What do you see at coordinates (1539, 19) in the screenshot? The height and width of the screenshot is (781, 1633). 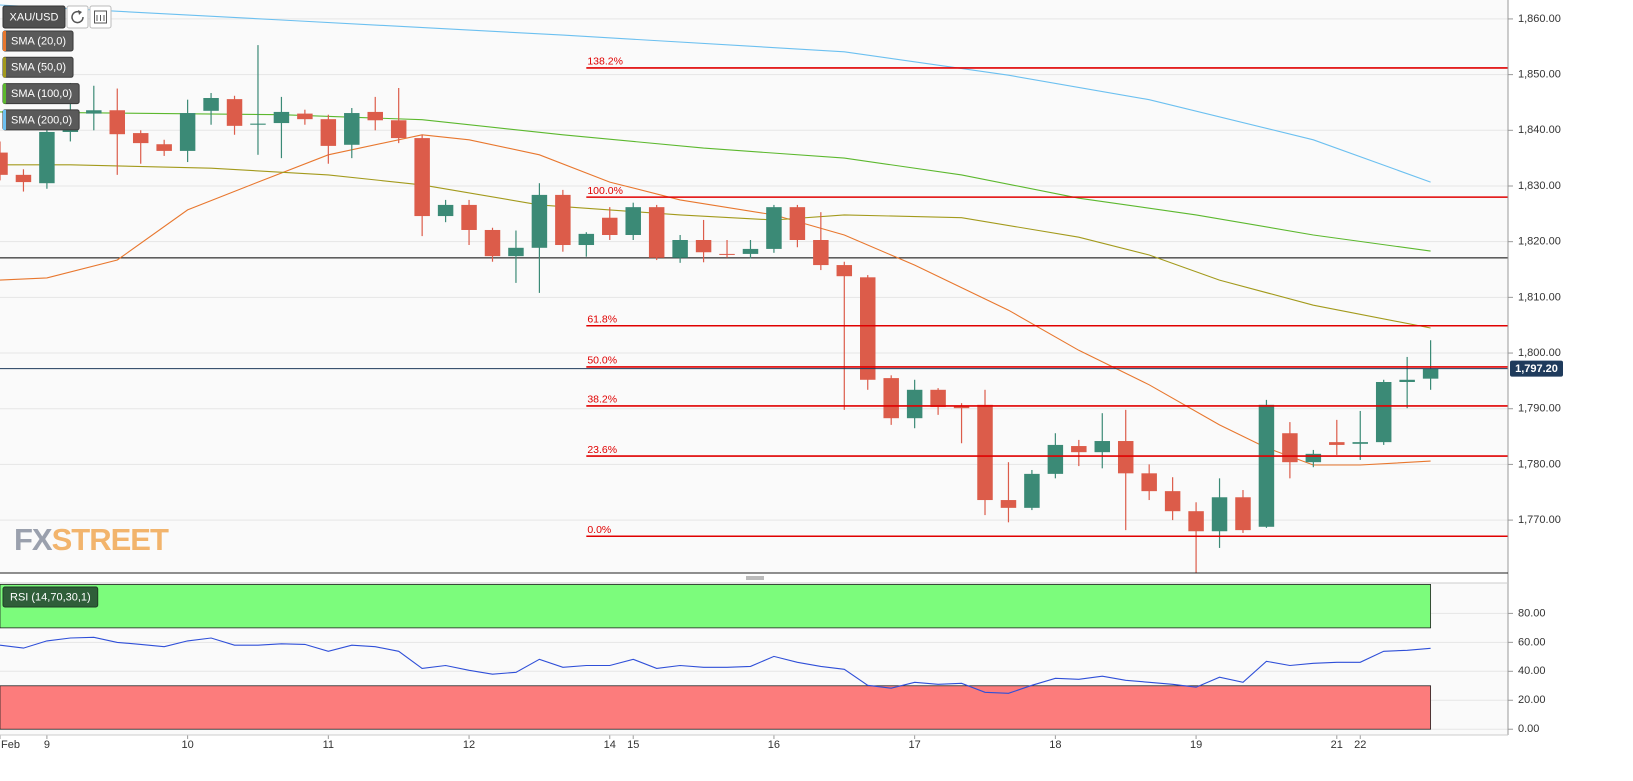 I see `y-tick-label: 1,860.00` at bounding box center [1539, 19].